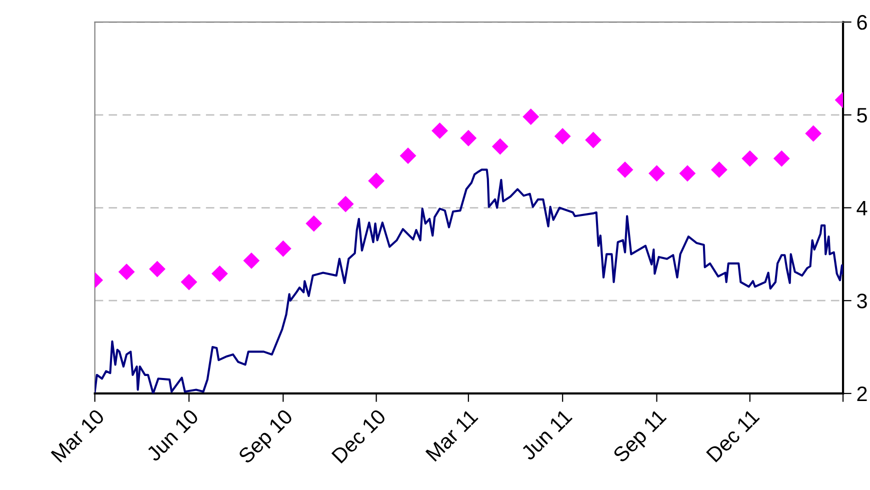 This screenshot has width=870, height=490. Describe the element at coordinates (267, 438) in the screenshot. I see `x-tick-label: Sep 10` at that location.